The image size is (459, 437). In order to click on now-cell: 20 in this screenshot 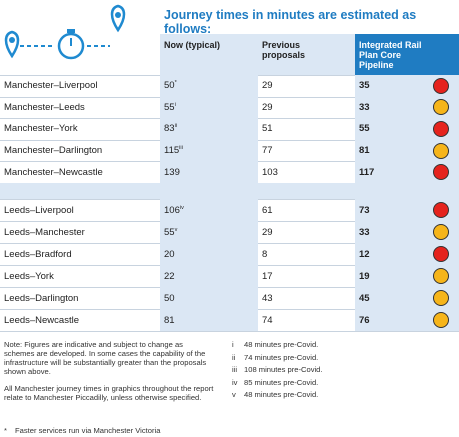, I will do `click(169, 254)`.